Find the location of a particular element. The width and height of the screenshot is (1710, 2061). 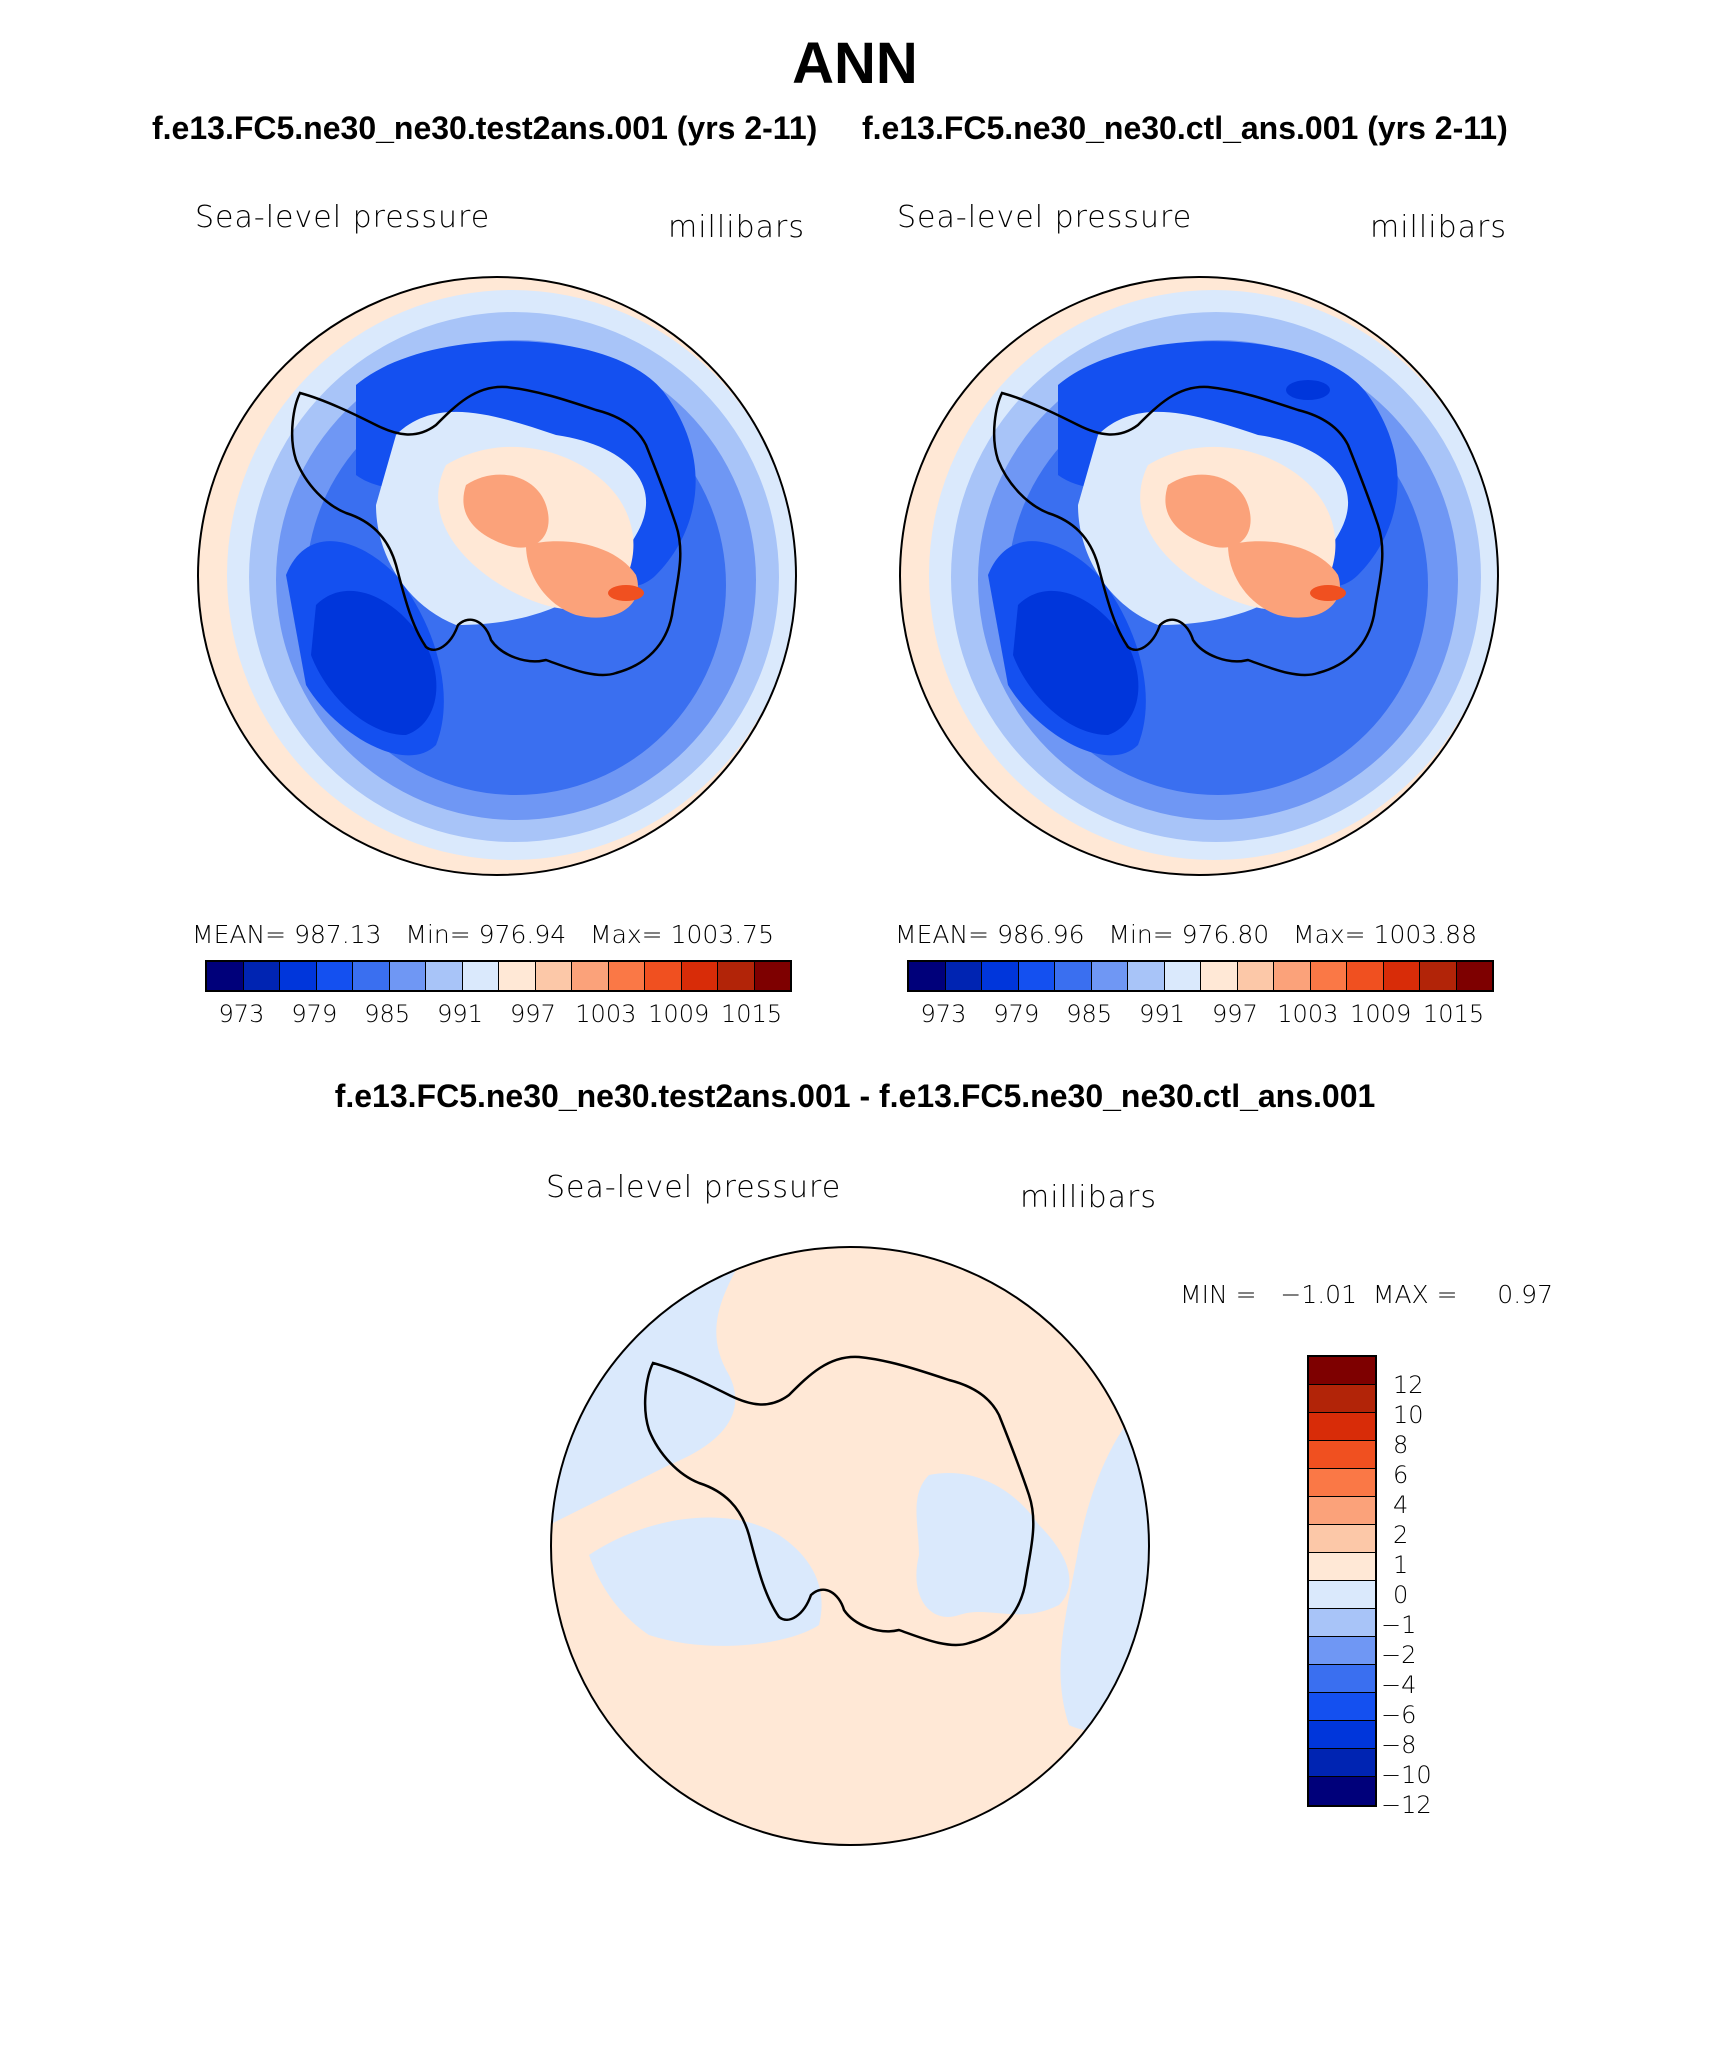

right-polar-map is located at coordinates (1199, 576).